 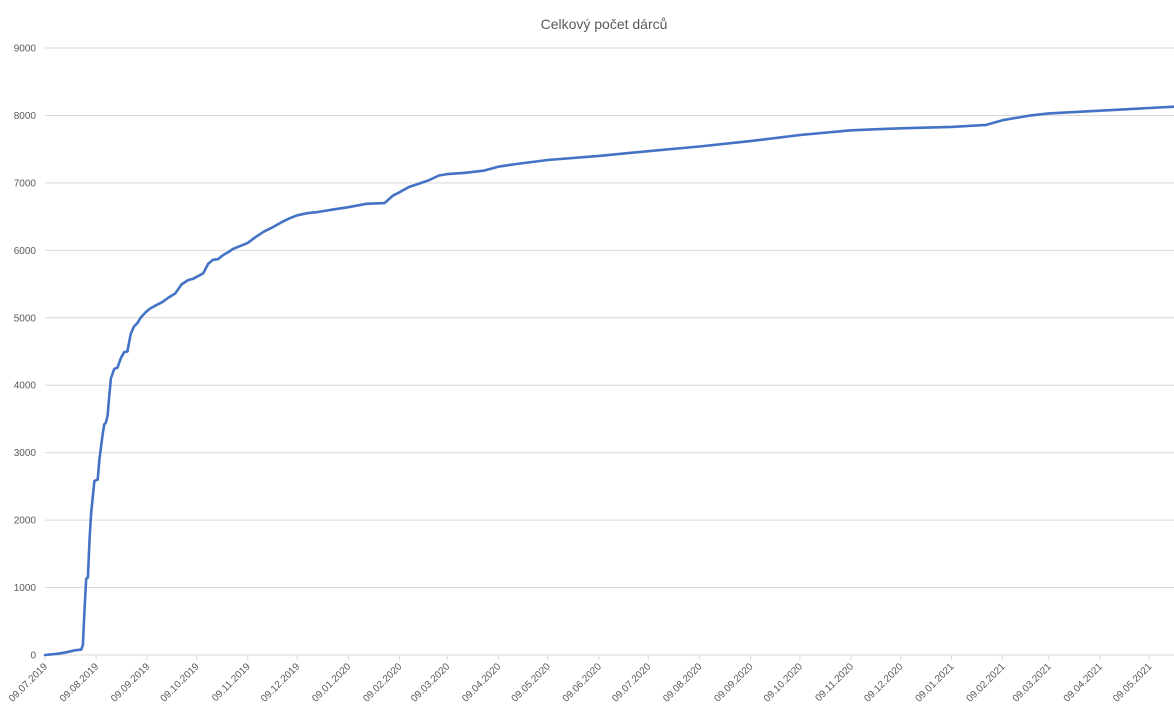 I want to click on x-tick-label: 09.02.2021, so click(x=986, y=682).